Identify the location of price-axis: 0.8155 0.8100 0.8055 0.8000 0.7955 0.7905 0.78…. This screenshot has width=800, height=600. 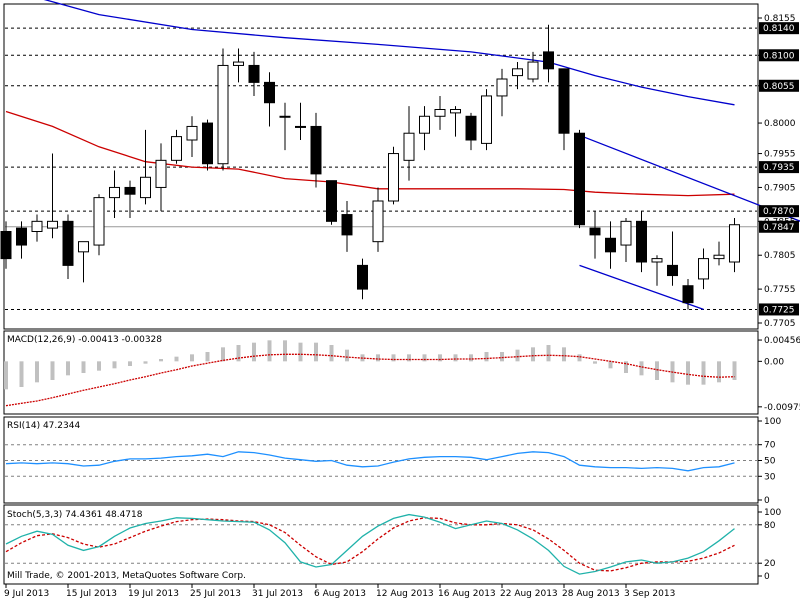
(778, 171).